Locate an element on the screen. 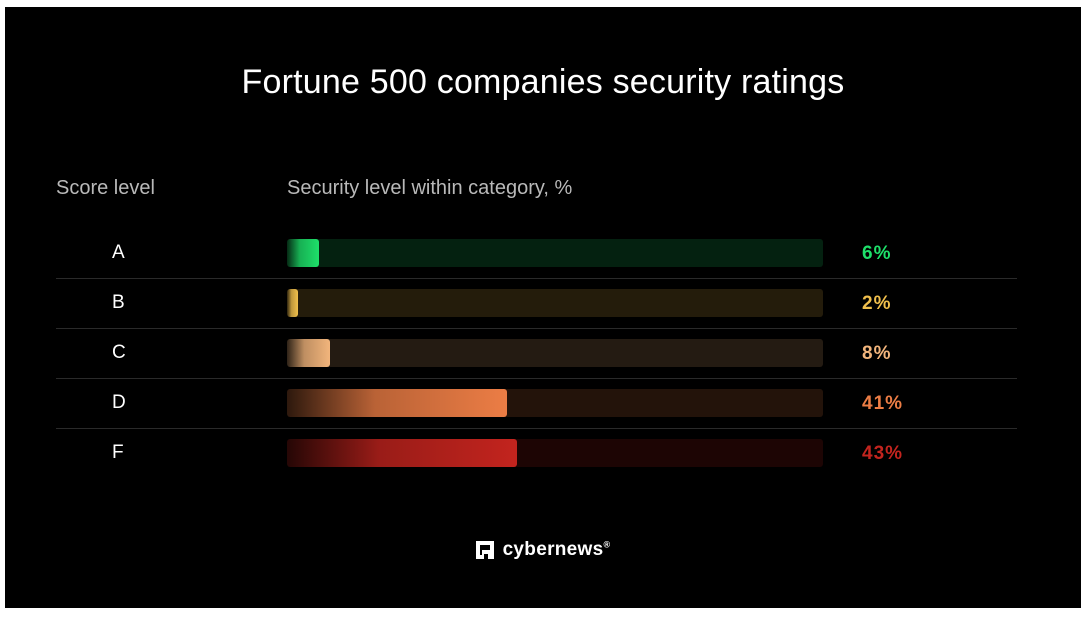 The width and height of the screenshot is (1092, 618). brand-name: cybernews® is located at coordinates (556, 549).